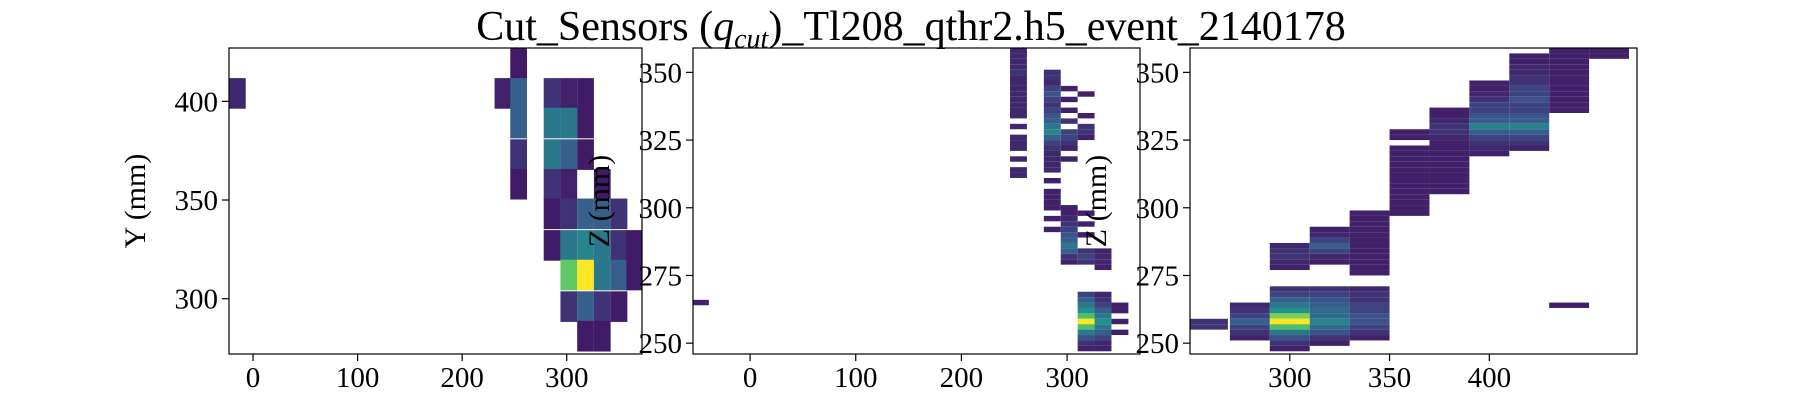  I want to click on x-tick-label: 350, so click(1390, 378).